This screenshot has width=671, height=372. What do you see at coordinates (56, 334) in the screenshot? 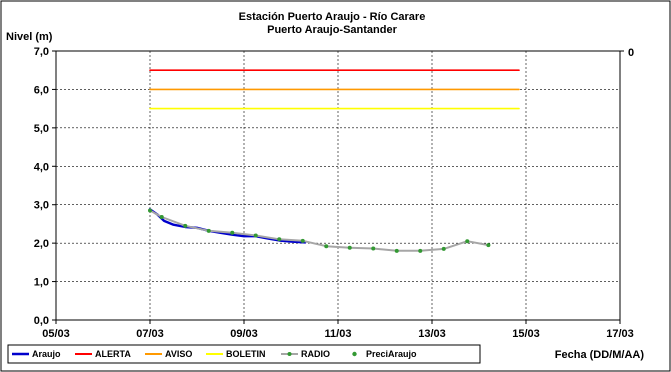
I see `x-tick-label: 05/03` at bounding box center [56, 334].